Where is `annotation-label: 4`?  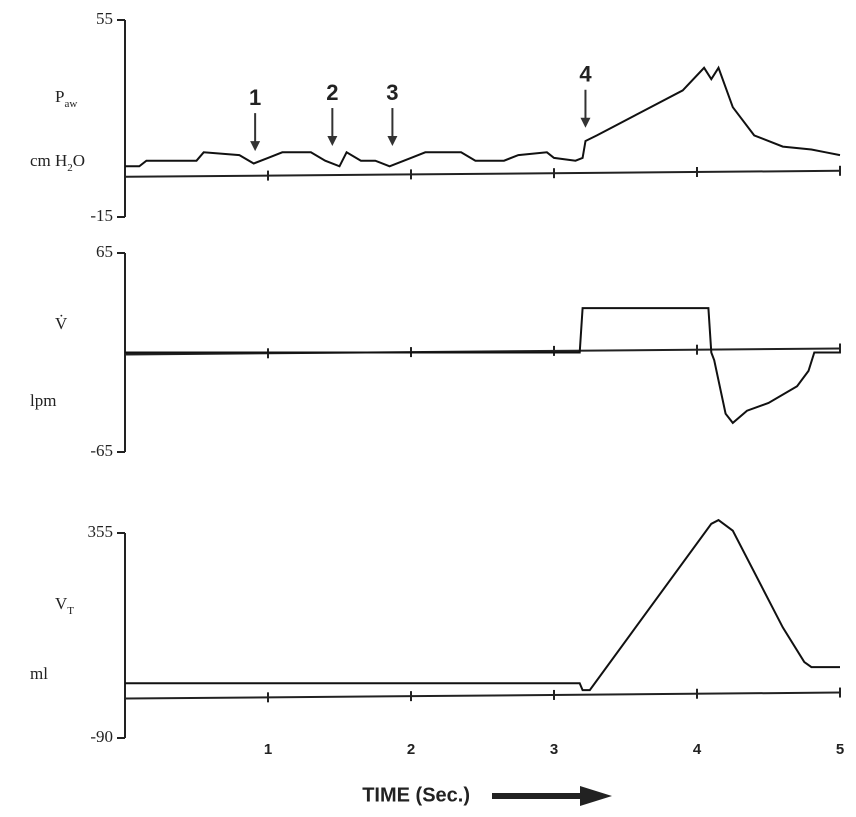
annotation-label: 4 is located at coordinates (585, 74).